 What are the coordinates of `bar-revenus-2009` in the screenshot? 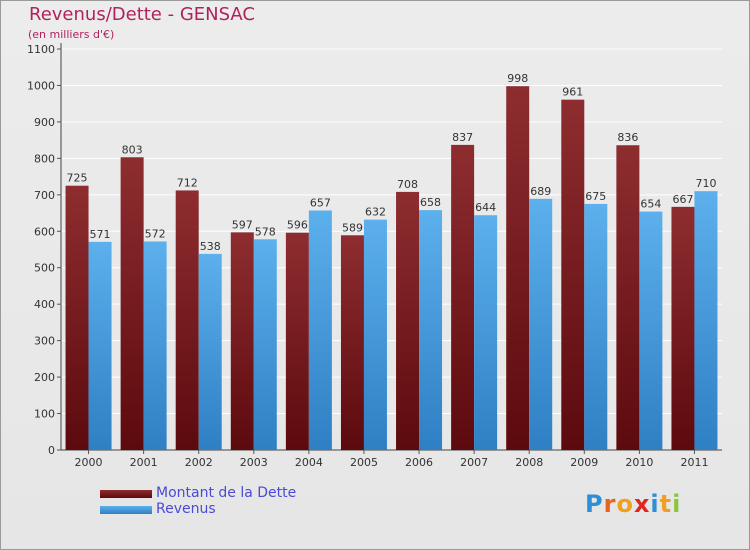 It's located at (596, 326).